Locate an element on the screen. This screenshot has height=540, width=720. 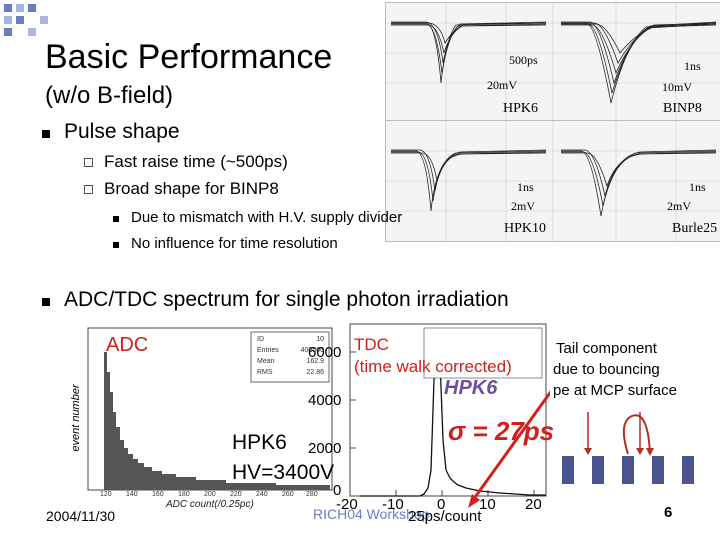
adc-xtick: 220 is located at coordinates (236, 494).